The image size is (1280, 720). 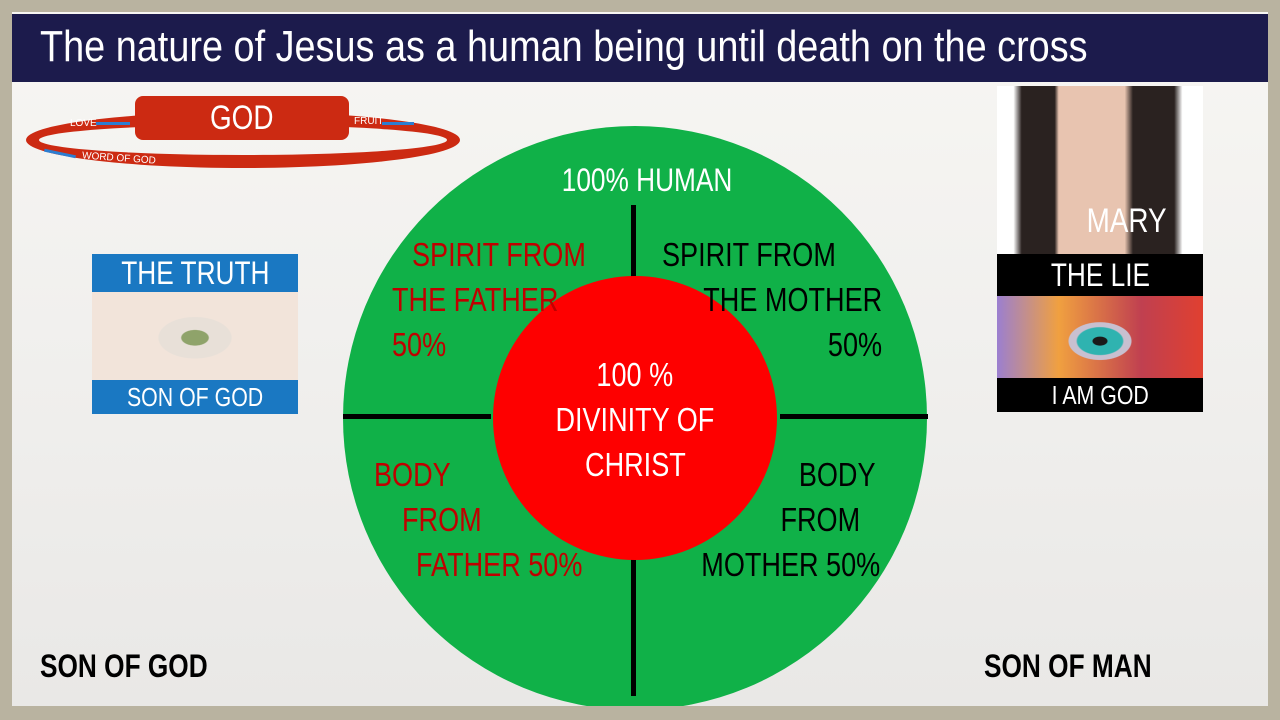 I want to click on truth-label: THE TRUTH, so click(x=195, y=273).